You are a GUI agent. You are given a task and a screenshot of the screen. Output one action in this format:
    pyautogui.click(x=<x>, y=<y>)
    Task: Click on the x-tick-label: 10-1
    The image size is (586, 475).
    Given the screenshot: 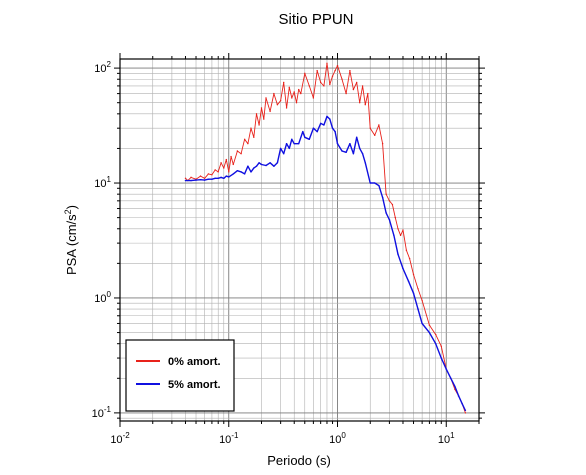 What is the action you would take?
    pyautogui.click(x=229, y=438)
    